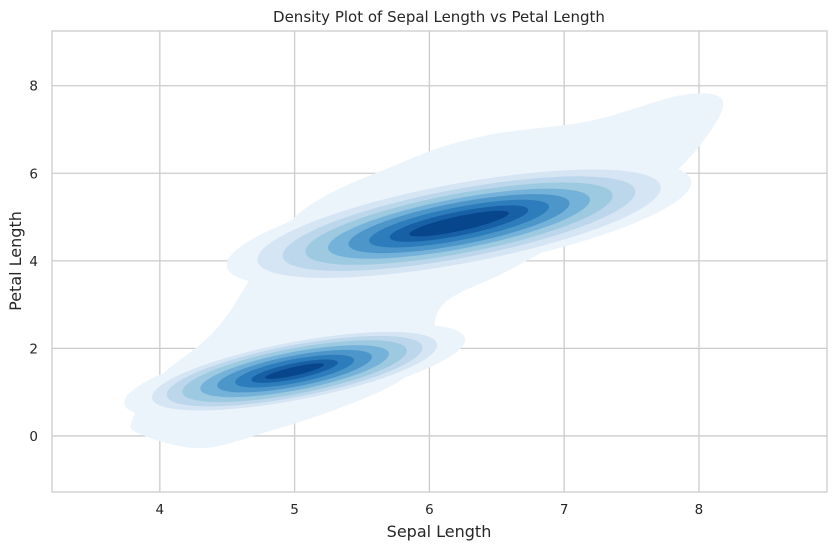 The height and width of the screenshot is (550, 837). What do you see at coordinates (564, 510) in the screenshot?
I see `x-tick-label: 7` at bounding box center [564, 510].